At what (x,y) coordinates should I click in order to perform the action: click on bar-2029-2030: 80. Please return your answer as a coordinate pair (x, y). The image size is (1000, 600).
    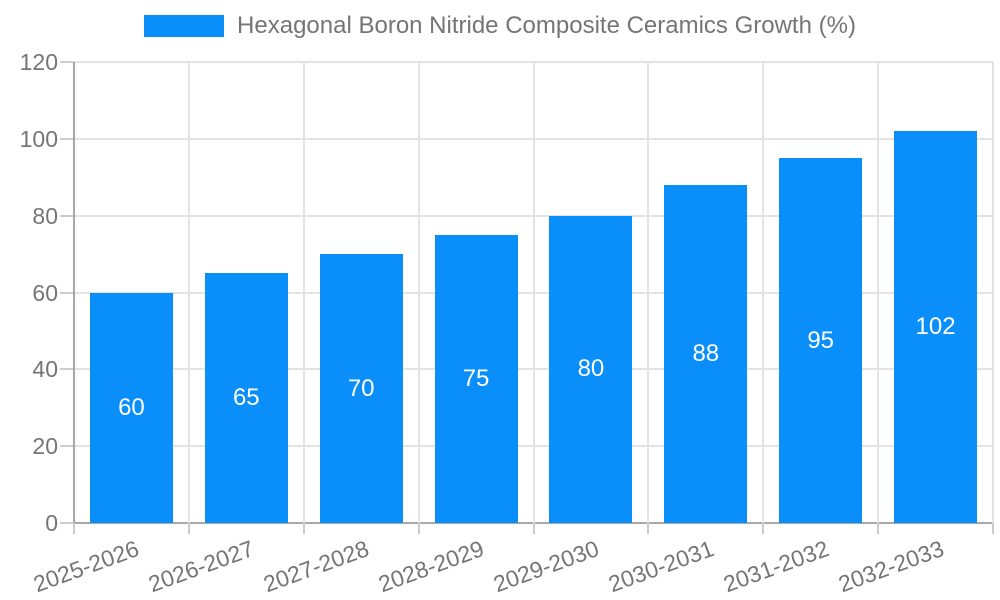
    Looking at the image, I should click on (591, 369).